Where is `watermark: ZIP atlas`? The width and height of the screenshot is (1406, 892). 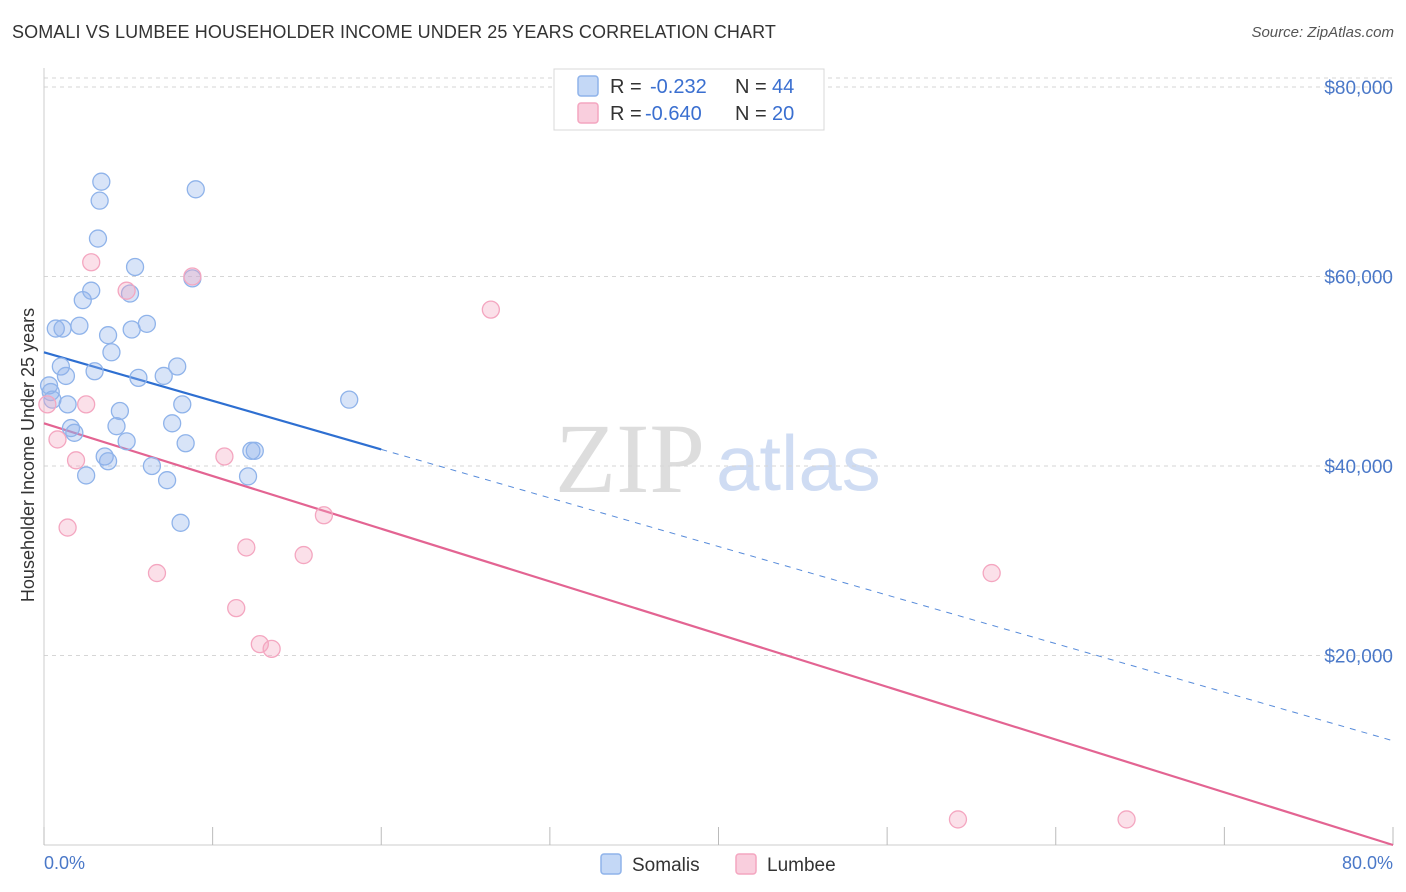
watermark: ZIP atlas is located at coordinates (718, 458).